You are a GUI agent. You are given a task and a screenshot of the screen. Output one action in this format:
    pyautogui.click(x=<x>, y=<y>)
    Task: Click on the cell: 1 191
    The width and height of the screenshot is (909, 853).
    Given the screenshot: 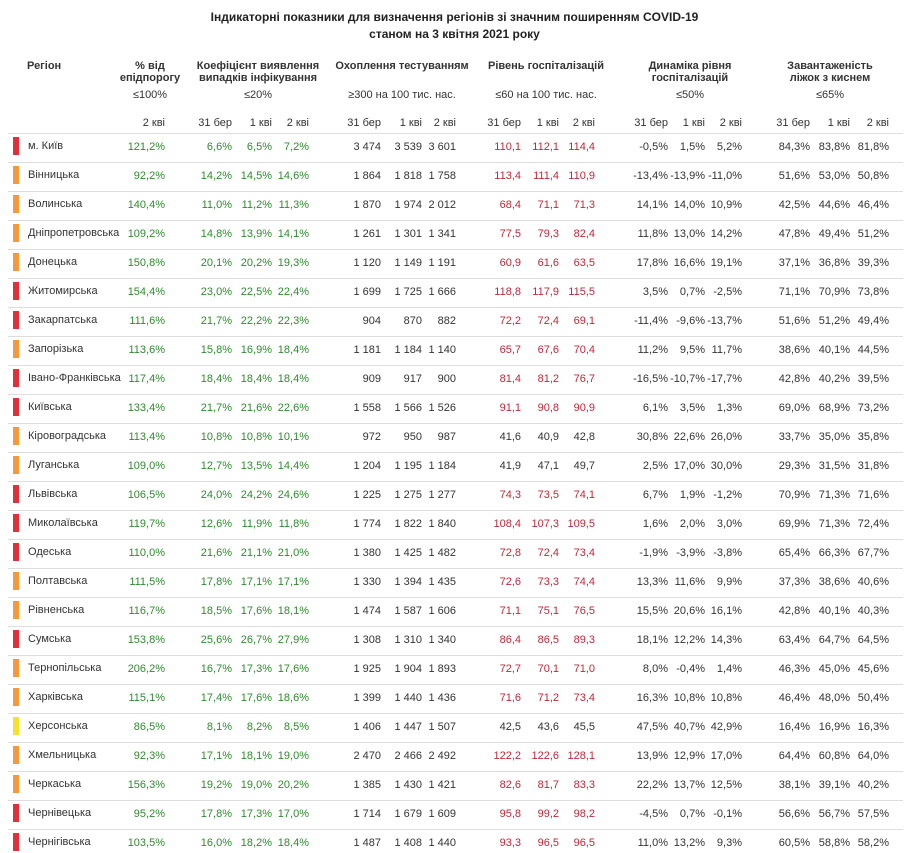 What is the action you would take?
    pyautogui.click(x=442, y=263)
    